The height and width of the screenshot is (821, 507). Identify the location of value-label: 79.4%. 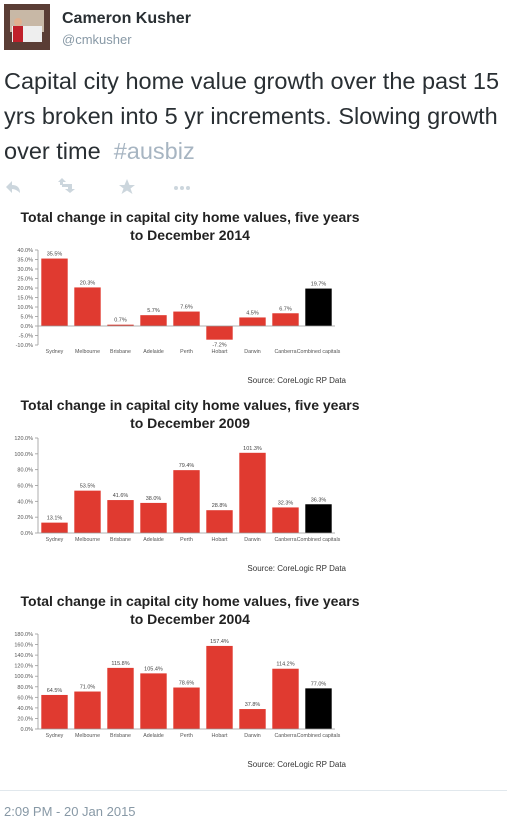
(187, 466).